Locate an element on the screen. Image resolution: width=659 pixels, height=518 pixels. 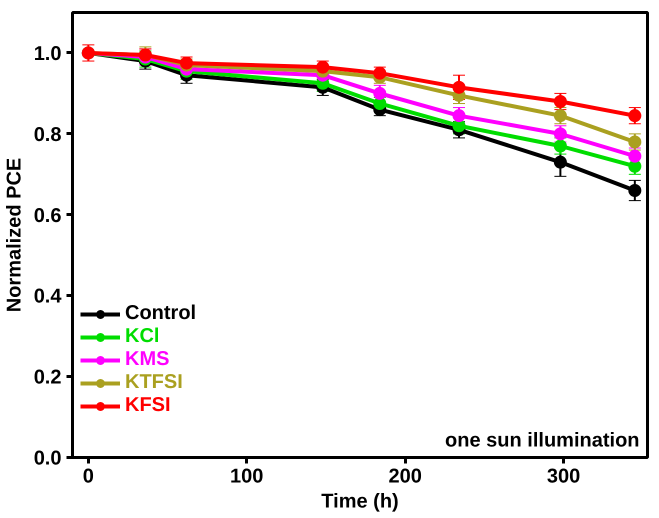
y-tick-label: 1.0 is located at coordinates (48, 53).